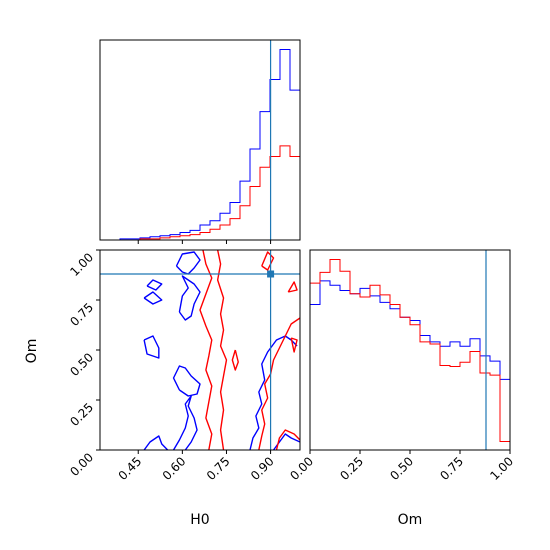  I want to click on om-x-tick-label: 0.25, so click(351, 468).